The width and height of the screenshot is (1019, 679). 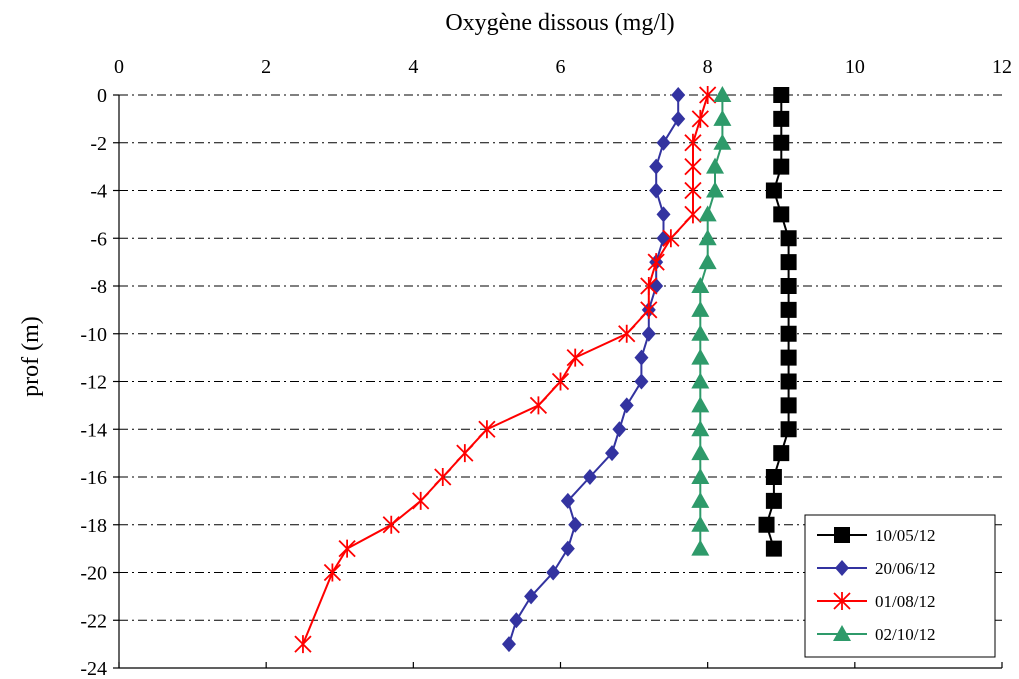 I want to click on x-tick-label: 2, so click(x=266, y=67).